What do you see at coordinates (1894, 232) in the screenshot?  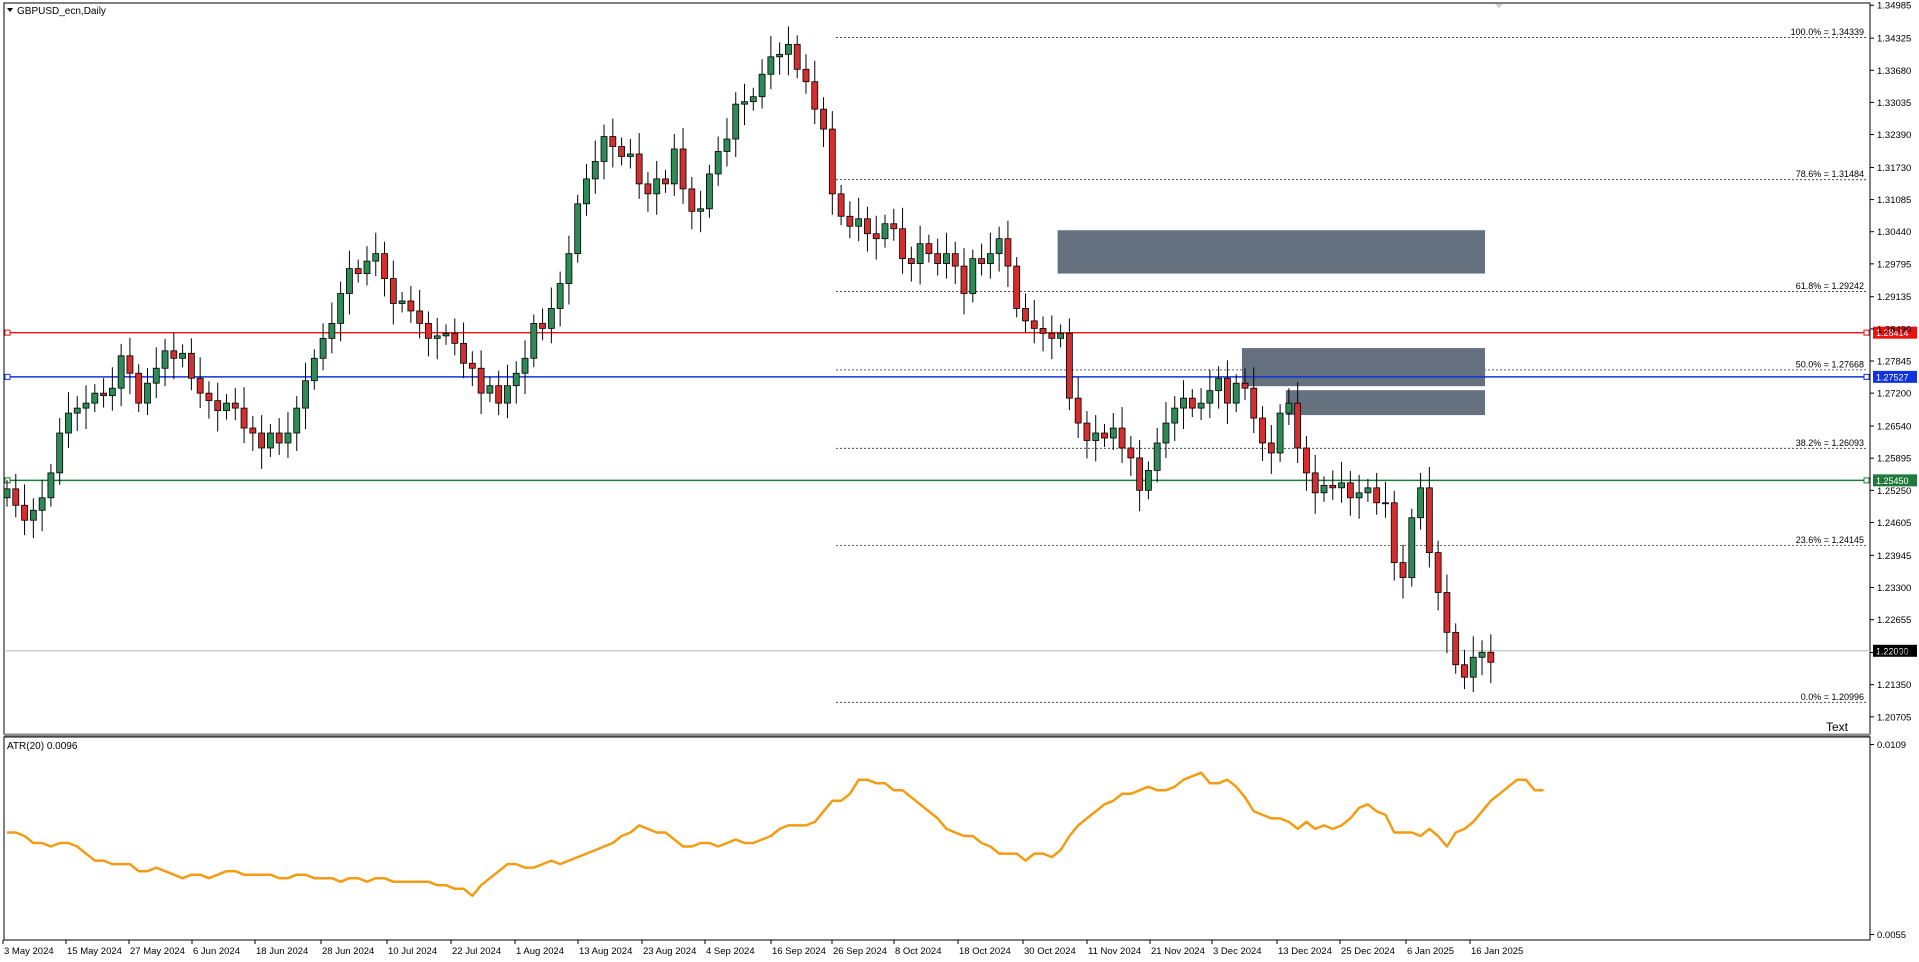 I see `price-tick-label: 1.30440` at bounding box center [1894, 232].